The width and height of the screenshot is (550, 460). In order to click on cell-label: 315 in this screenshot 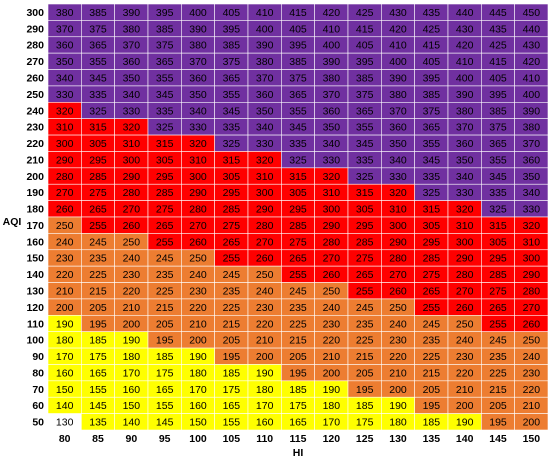, I will do `click(298, 177)`.